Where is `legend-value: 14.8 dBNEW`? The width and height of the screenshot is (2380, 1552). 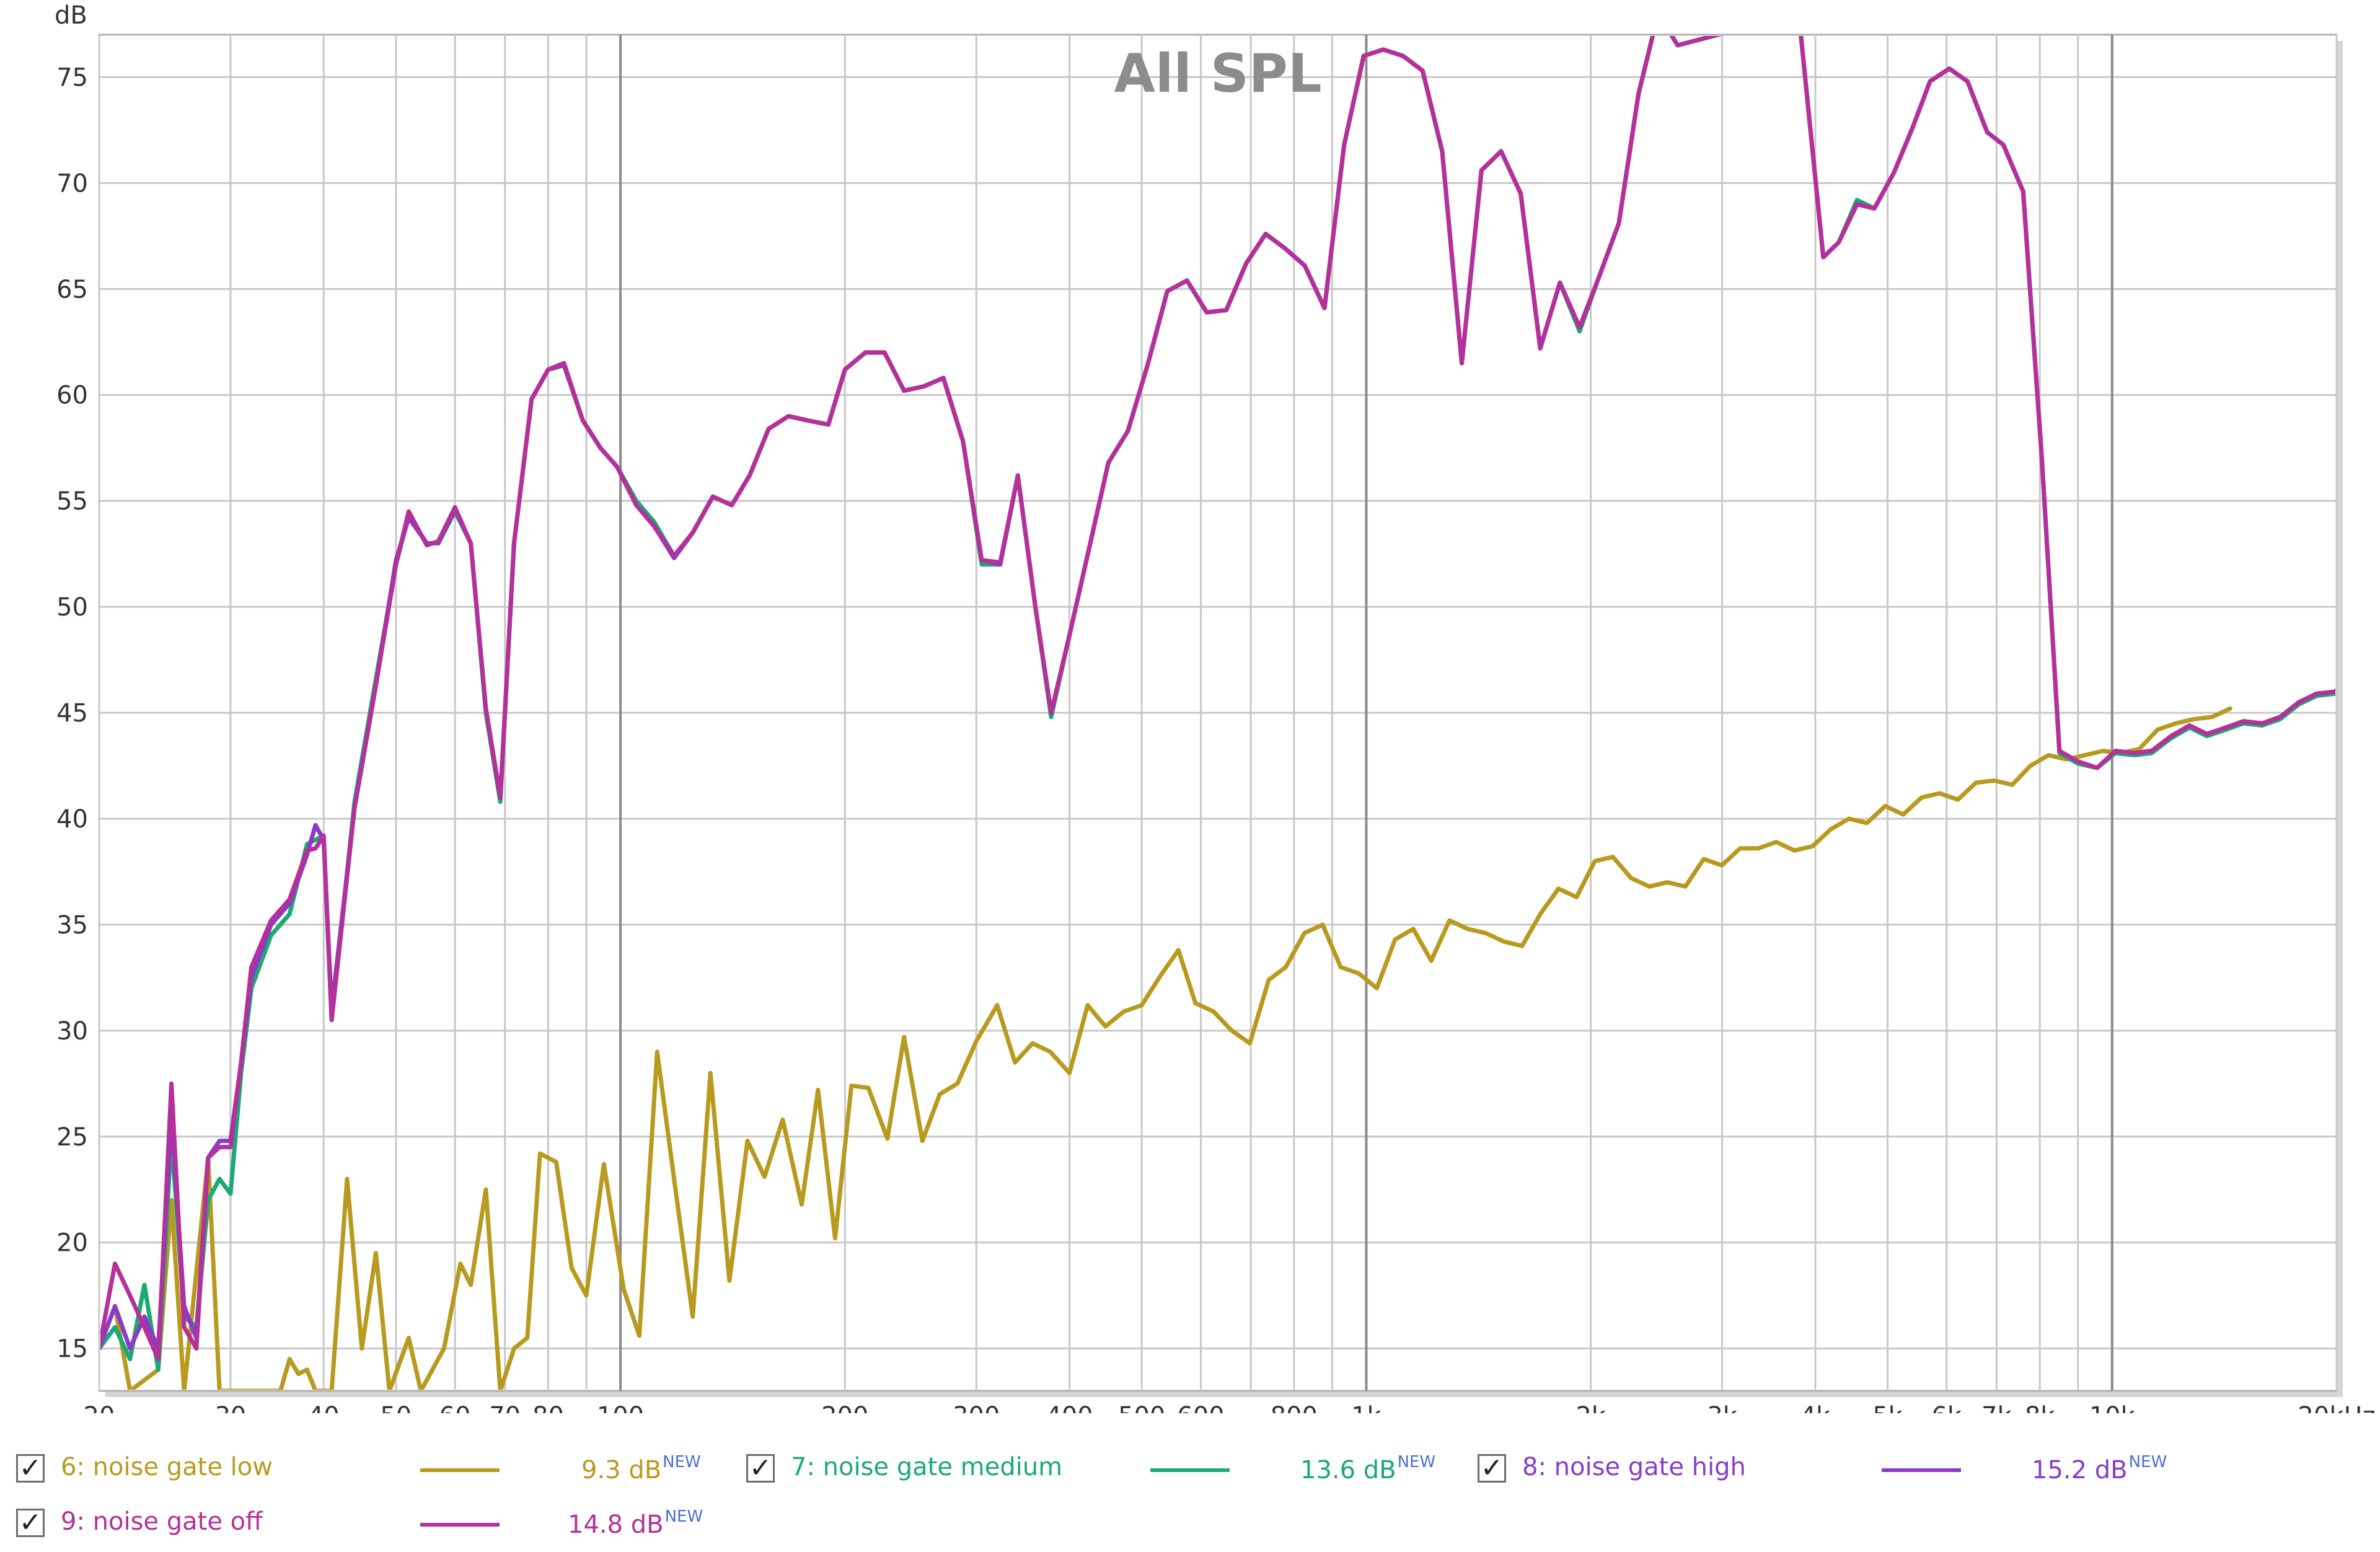 legend-value: 14.8 dBNEW is located at coordinates (635, 1523).